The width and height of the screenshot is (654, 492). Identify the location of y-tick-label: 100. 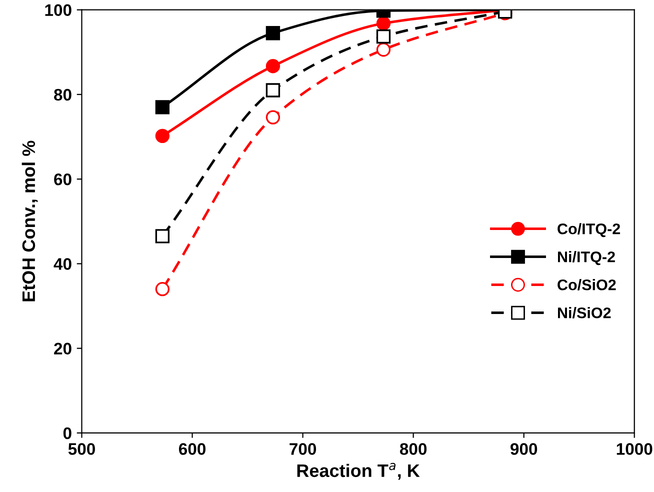
(58, 10).